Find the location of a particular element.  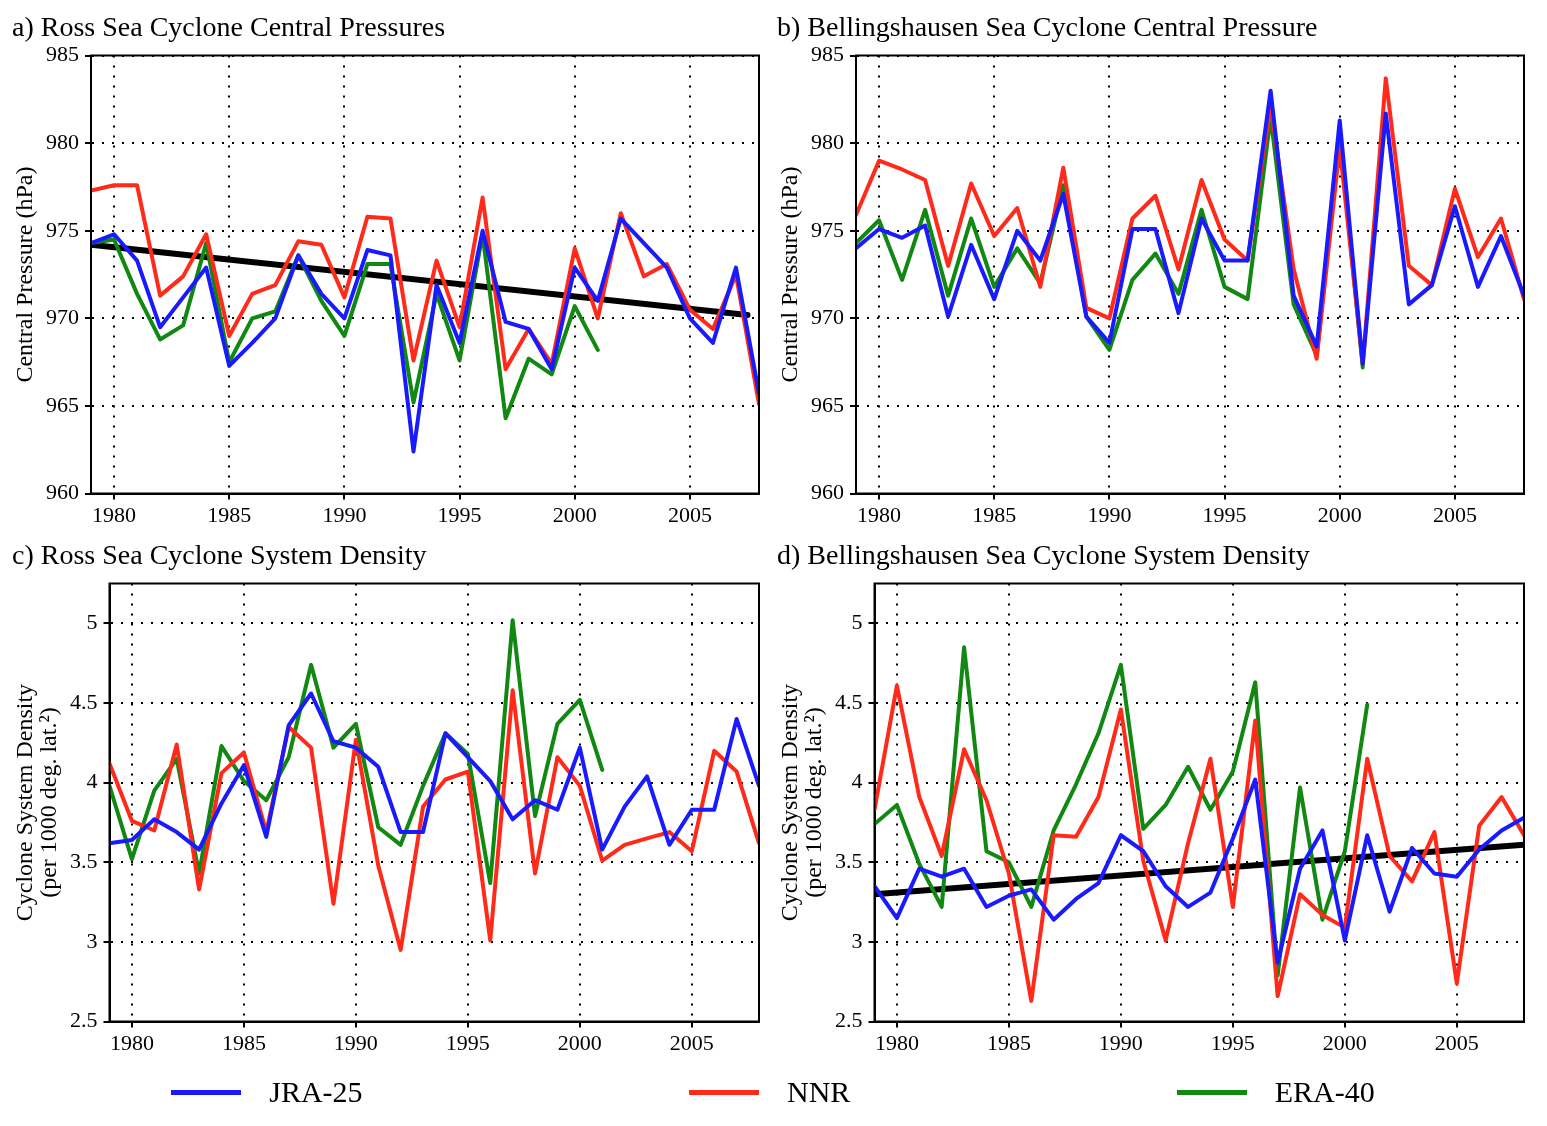

chart-title: c) Ross Sea Cyclone System Density is located at coordinates (219, 555).